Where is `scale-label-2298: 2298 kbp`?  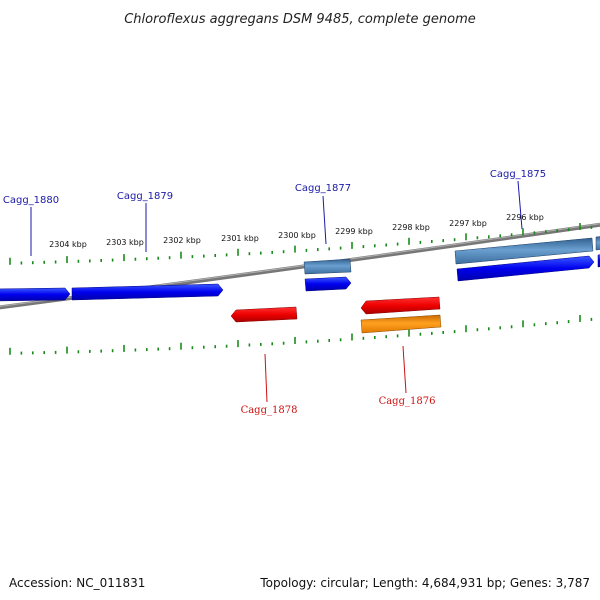 scale-label-2298: 2298 kbp is located at coordinates (411, 227).